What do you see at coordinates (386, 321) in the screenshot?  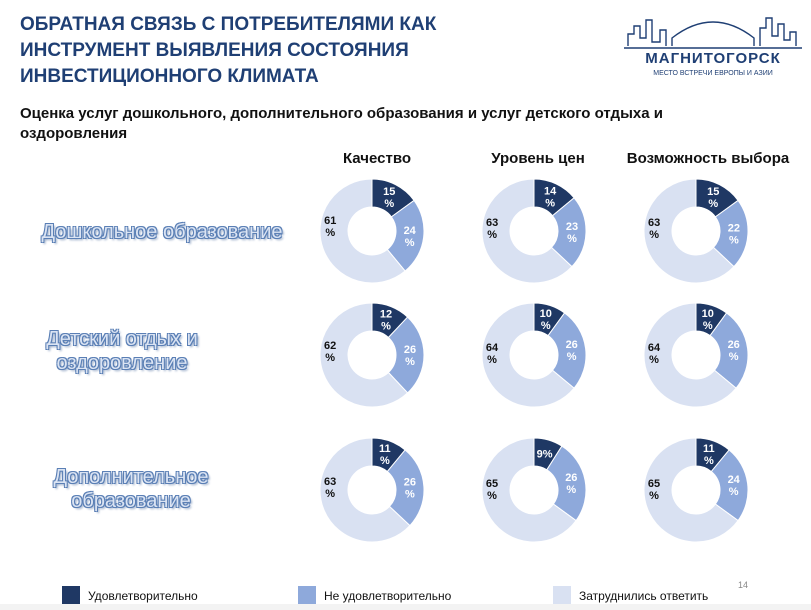 I see `slice-label-satisfied: 12%` at bounding box center [386, 321].